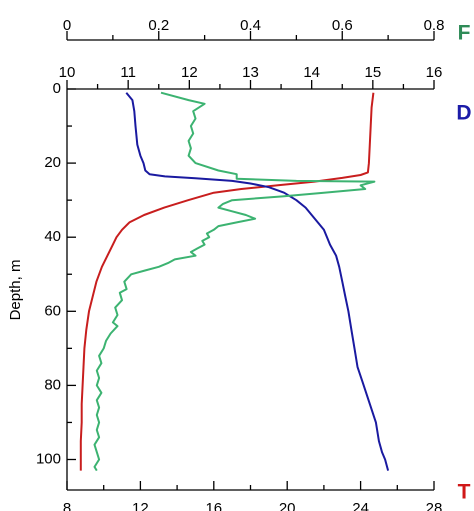  What do you see at coordinates (434, 505) in the screenshot?
I see `tick-label-T: 28` at bounding box center [434, 505].